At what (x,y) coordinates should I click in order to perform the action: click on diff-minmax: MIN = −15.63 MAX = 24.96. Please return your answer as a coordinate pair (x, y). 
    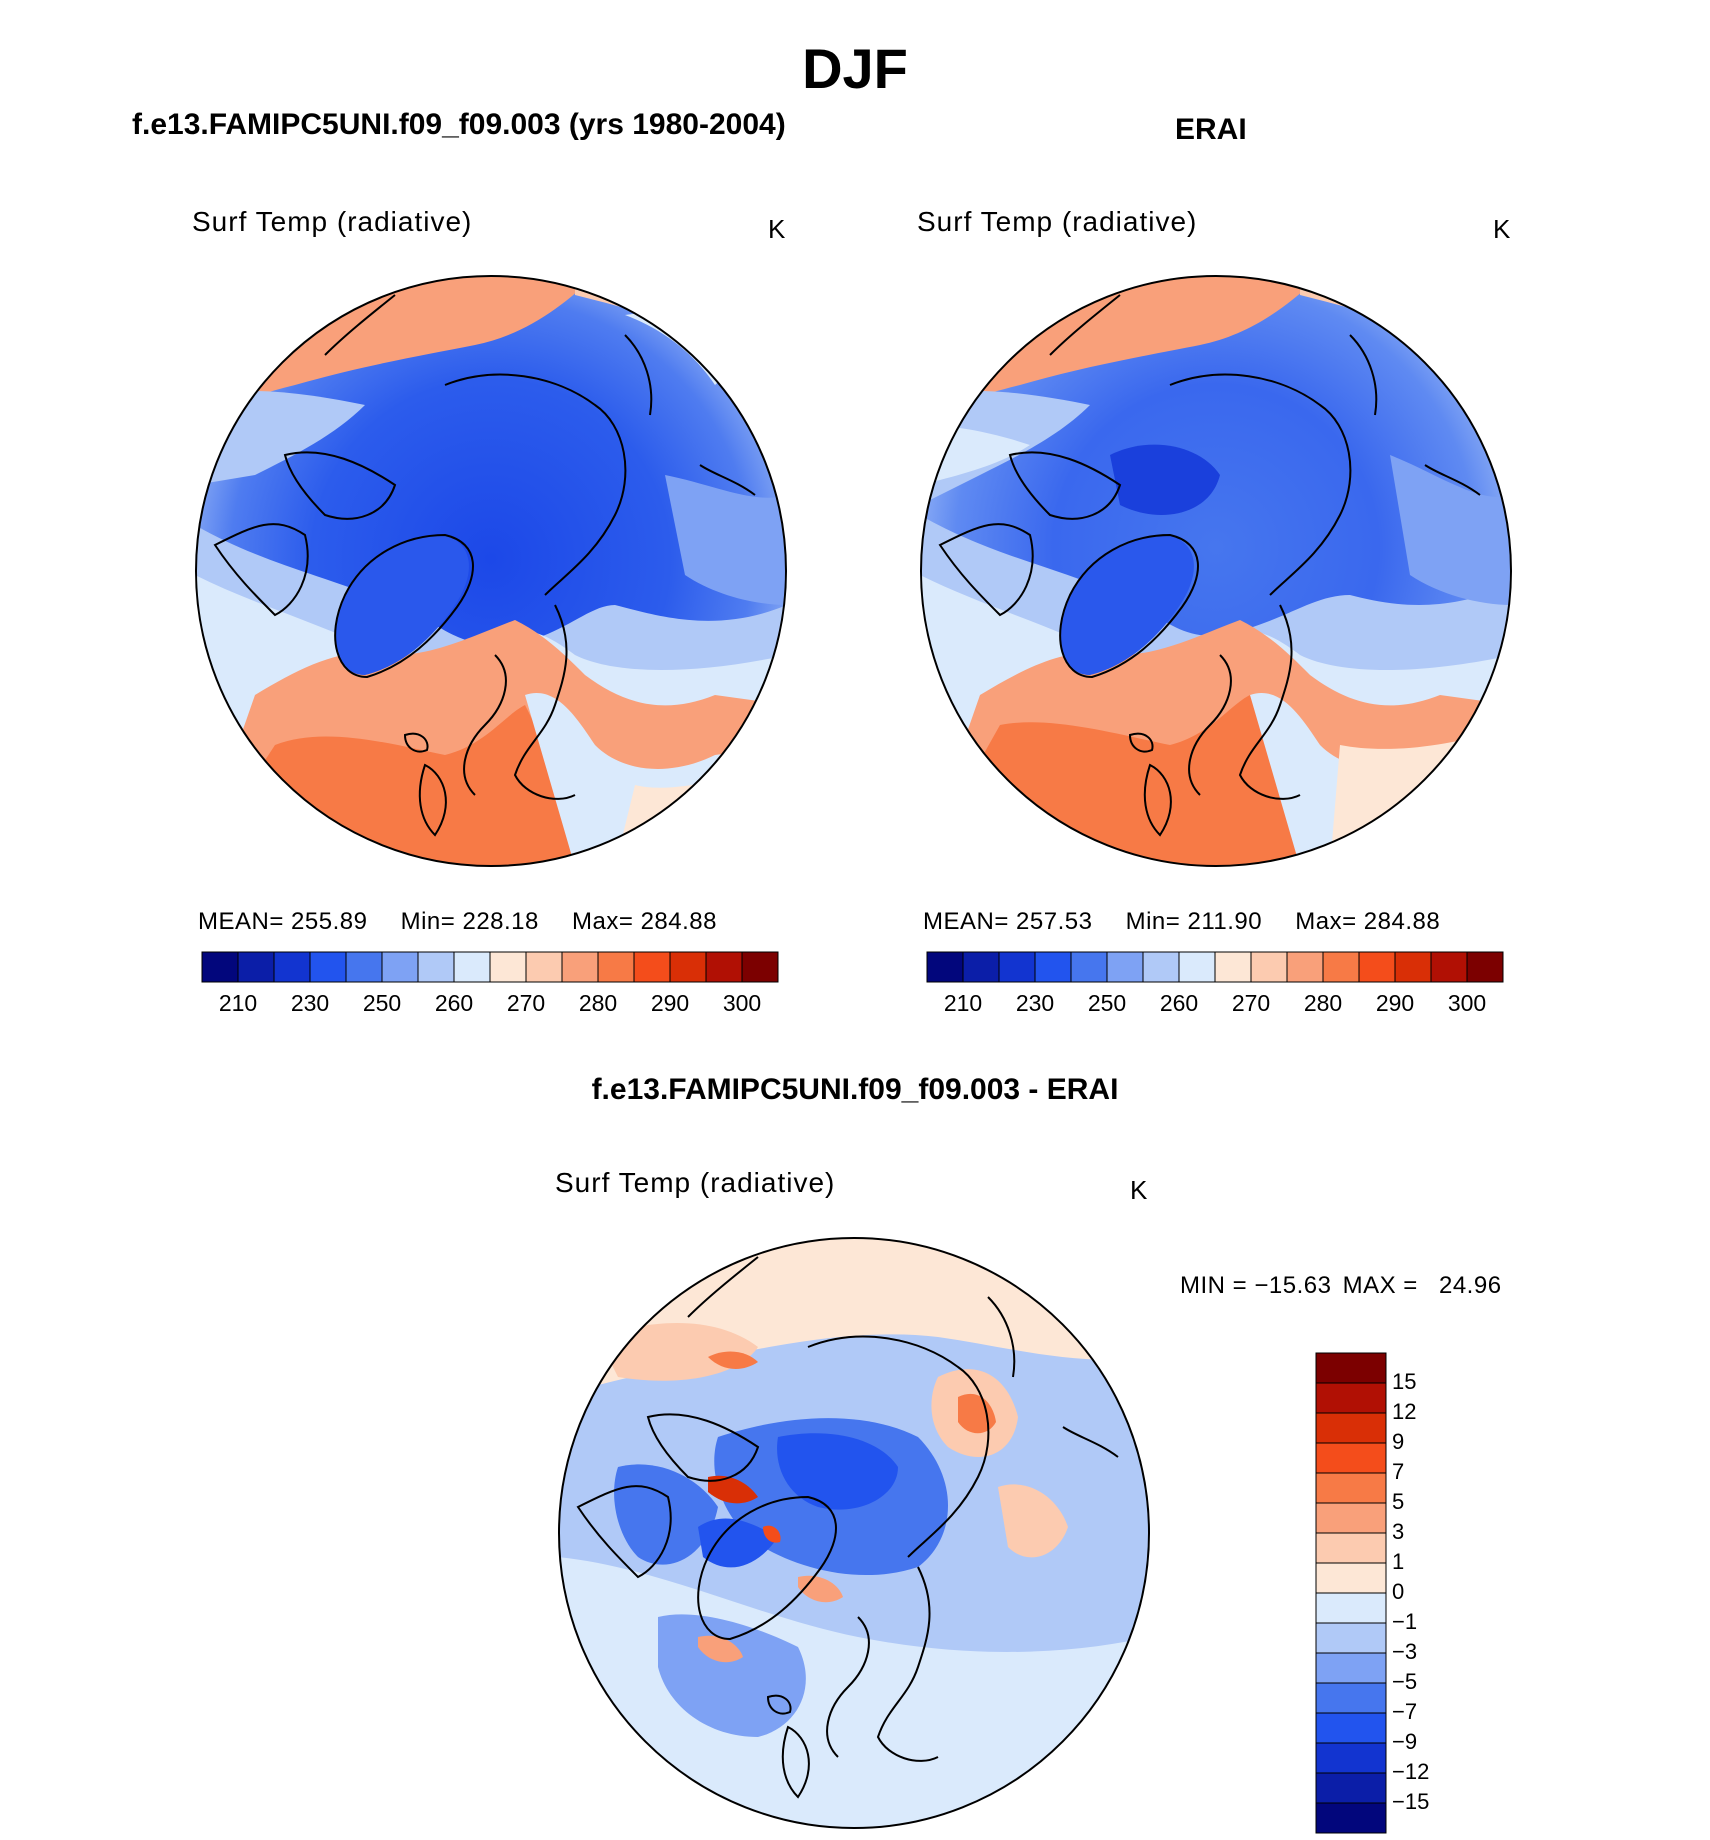
    Looking at the image, I should click on (1341, 1286).